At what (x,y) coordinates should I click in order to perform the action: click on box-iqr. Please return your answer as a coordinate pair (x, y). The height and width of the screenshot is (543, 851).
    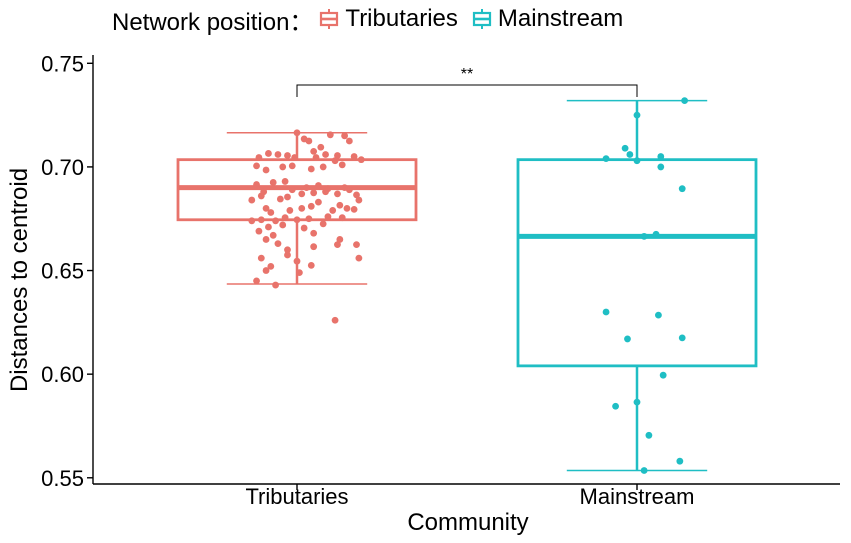
    Looking at the image, I should click on (637, 263).